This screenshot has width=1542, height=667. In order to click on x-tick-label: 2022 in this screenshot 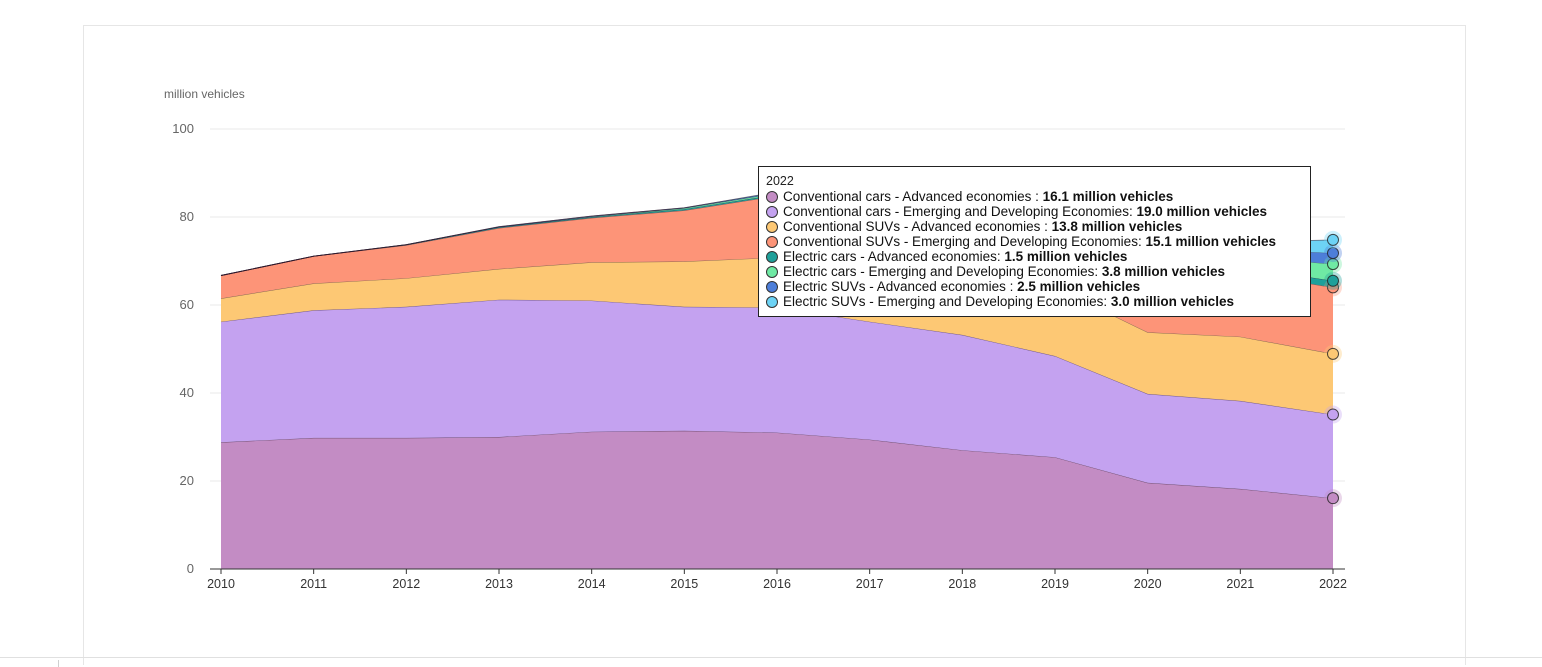, I will do `click(1333, 584)`.